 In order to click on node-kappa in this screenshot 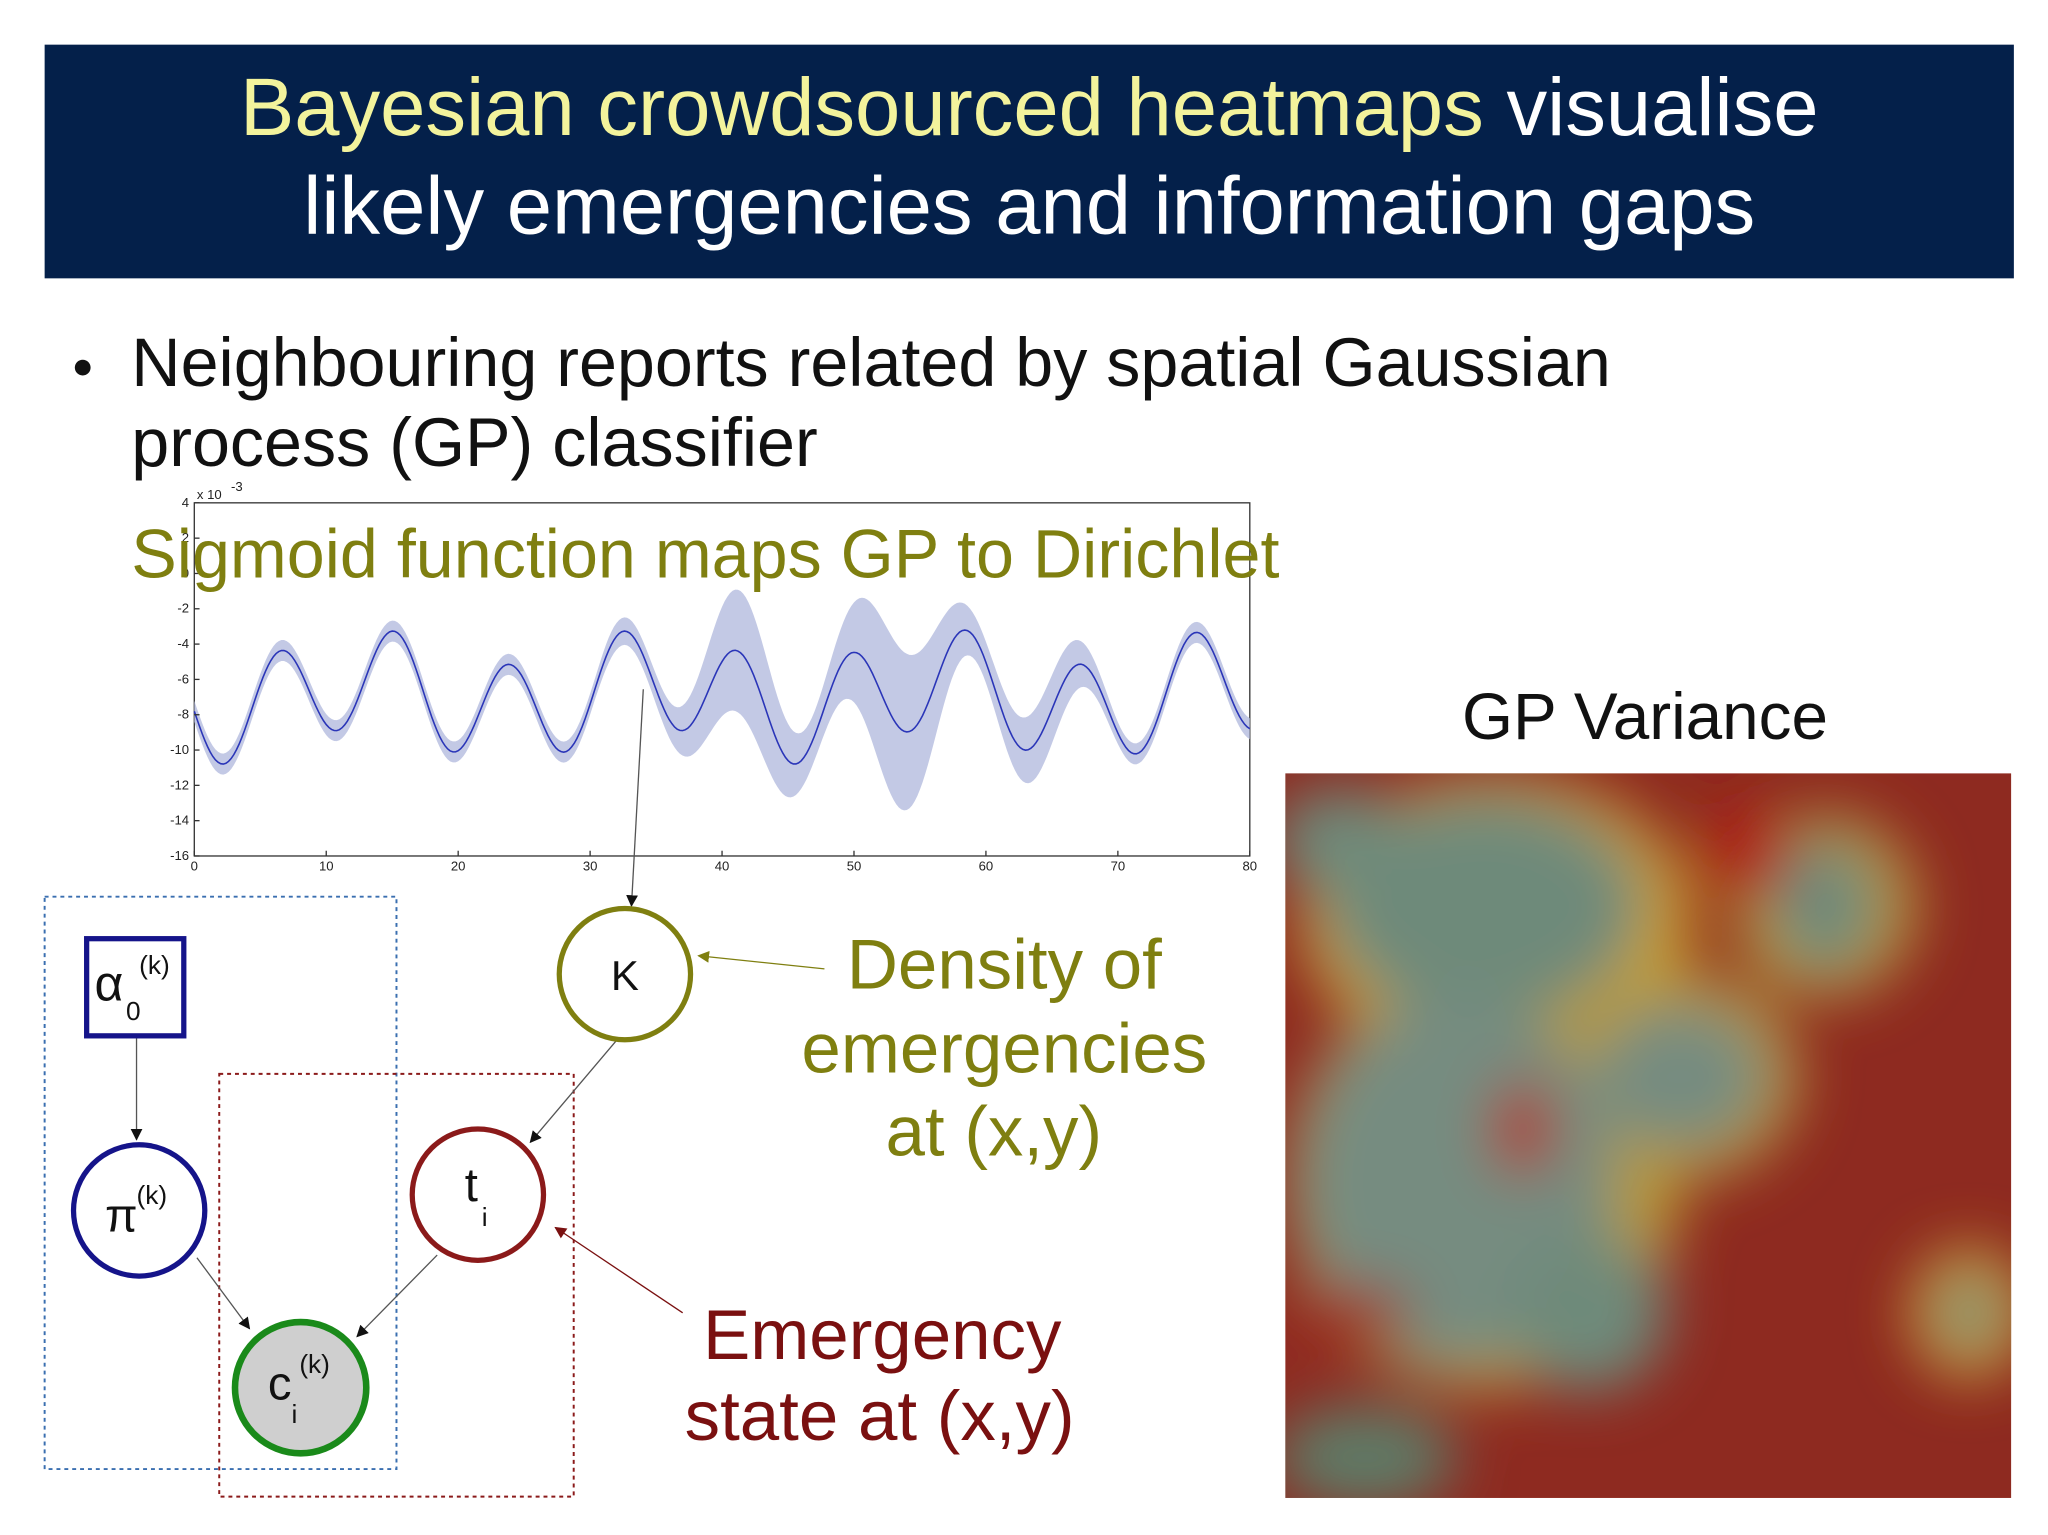, I will do `click(625, 974)`.